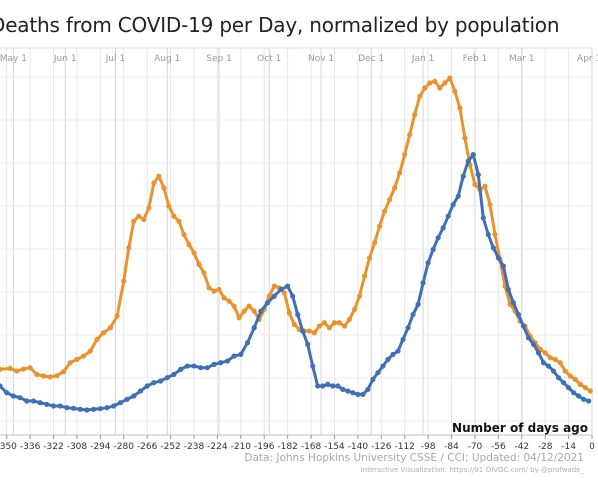  Describe the element at coordinates (321, 59) in the screenshot. I see `date-tick-label: Nov 1` at that location.